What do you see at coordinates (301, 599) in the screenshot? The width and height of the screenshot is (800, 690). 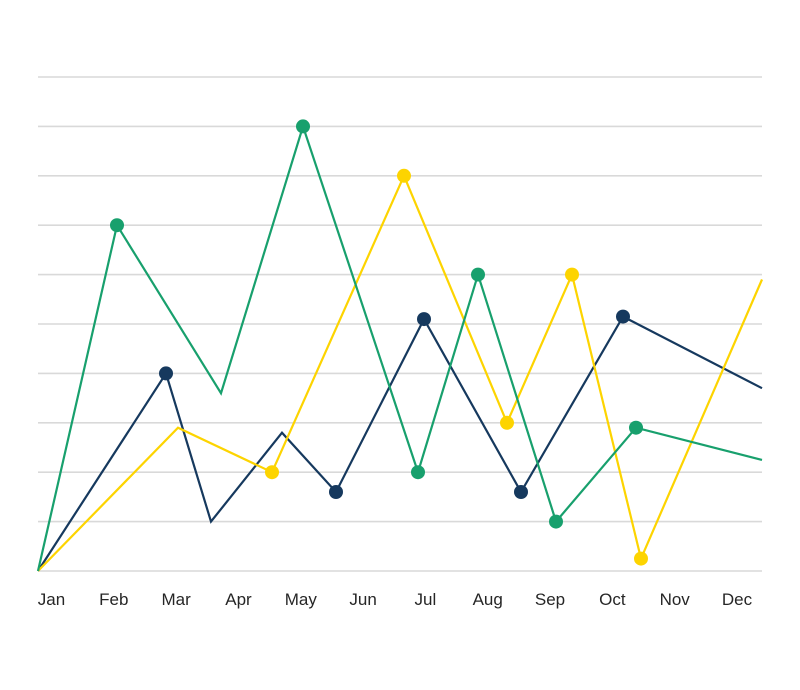 I see `x-axis-label: May` at bounding box center [301, 599].